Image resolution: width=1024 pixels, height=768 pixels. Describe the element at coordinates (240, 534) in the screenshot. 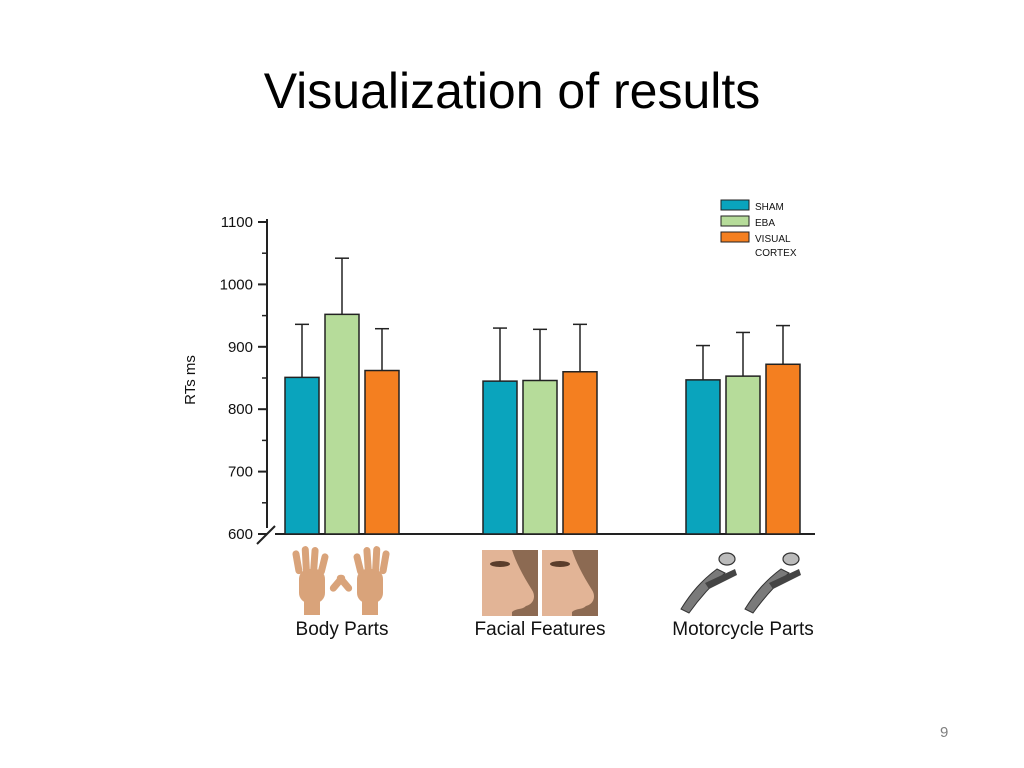

I see `y-tick-label: 600` at that location.